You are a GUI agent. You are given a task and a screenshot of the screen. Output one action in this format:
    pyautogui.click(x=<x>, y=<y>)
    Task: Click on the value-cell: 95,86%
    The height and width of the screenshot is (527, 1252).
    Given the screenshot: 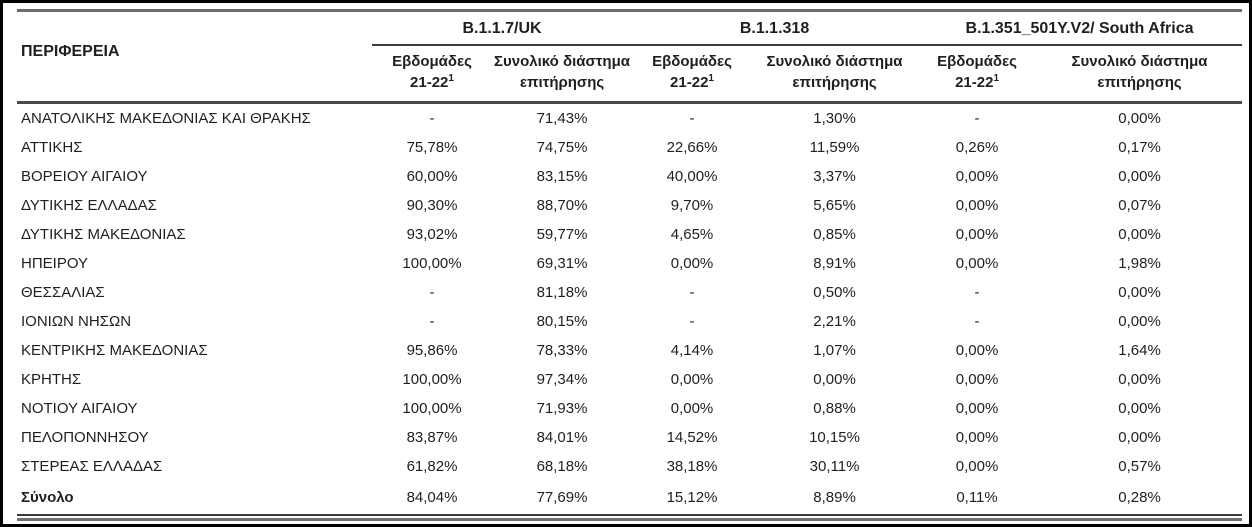 What is the action you would take?
    pyautogui.click(x=432, y=350)
    